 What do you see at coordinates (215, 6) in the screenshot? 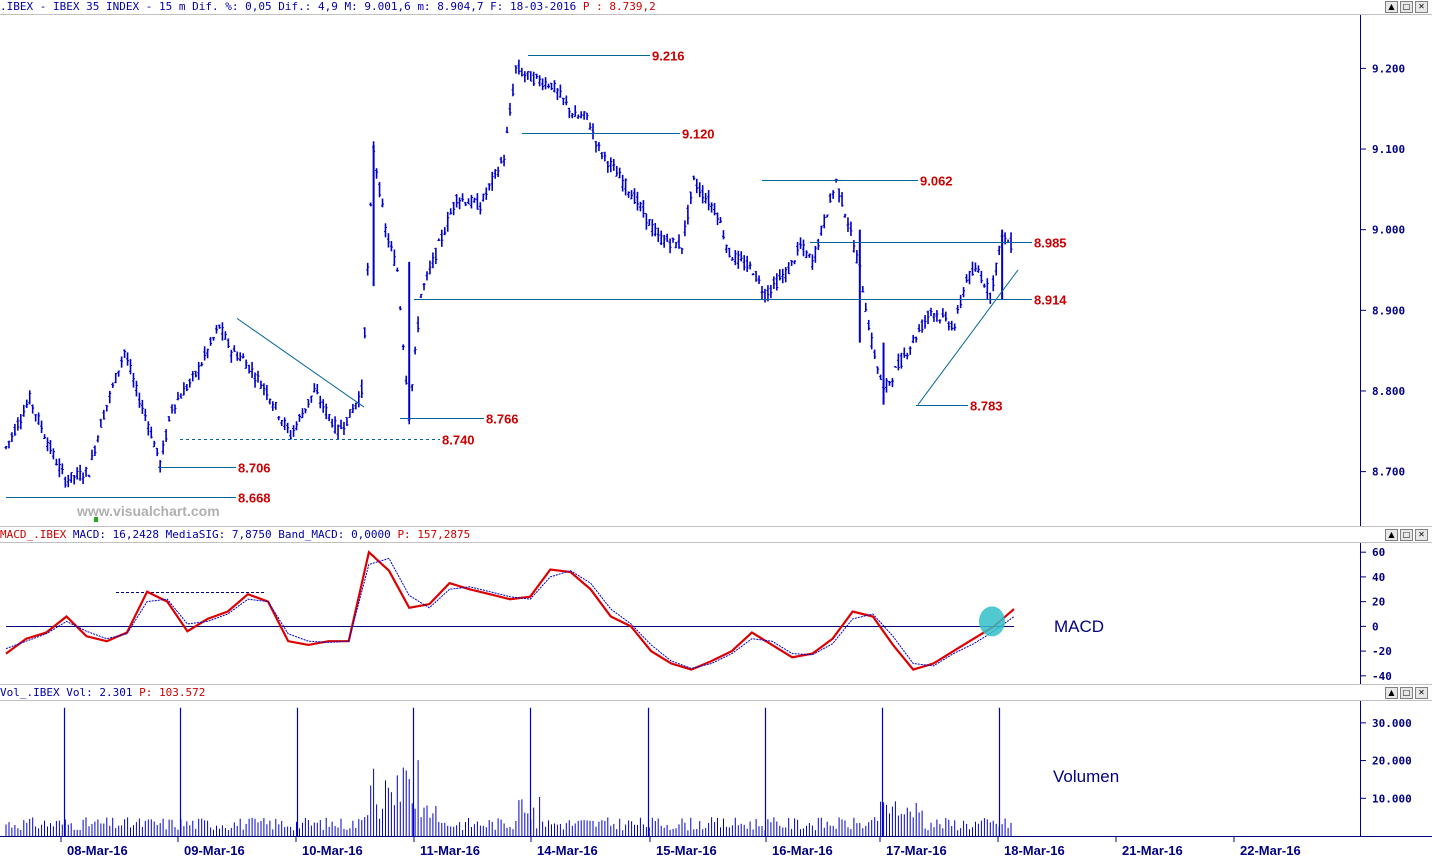
I see `dif-pct-label: Dif. %:` at bounding box center [215, 6].